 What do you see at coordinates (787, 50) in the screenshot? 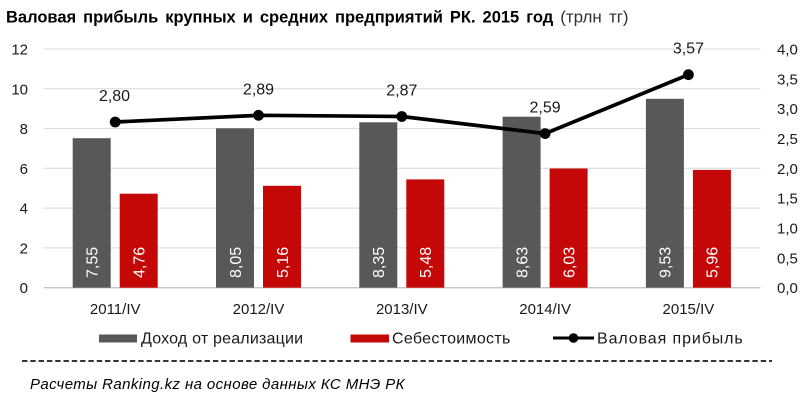
I see `svg-text: 4,0` at bounding box center [787, 50].